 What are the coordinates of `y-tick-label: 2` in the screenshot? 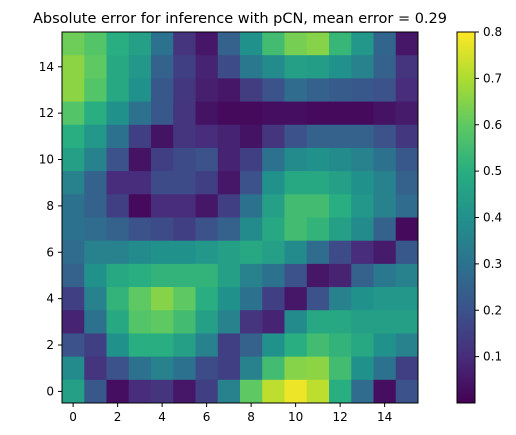 It's located at (50, 345).